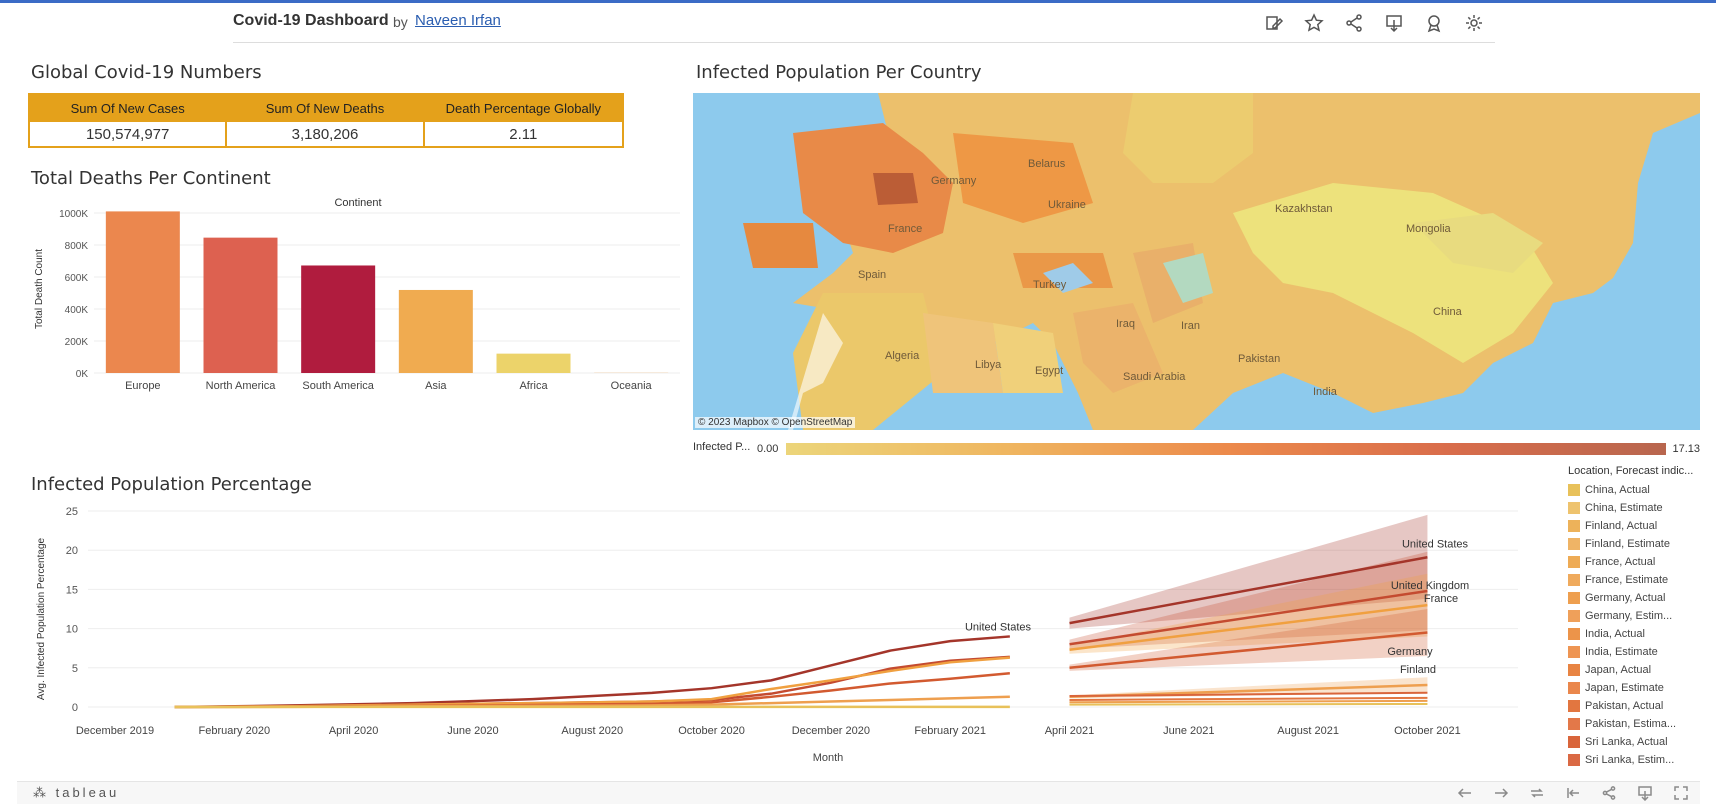  I want to click on legend-item: Finland, Actual, so click(1642, 526).